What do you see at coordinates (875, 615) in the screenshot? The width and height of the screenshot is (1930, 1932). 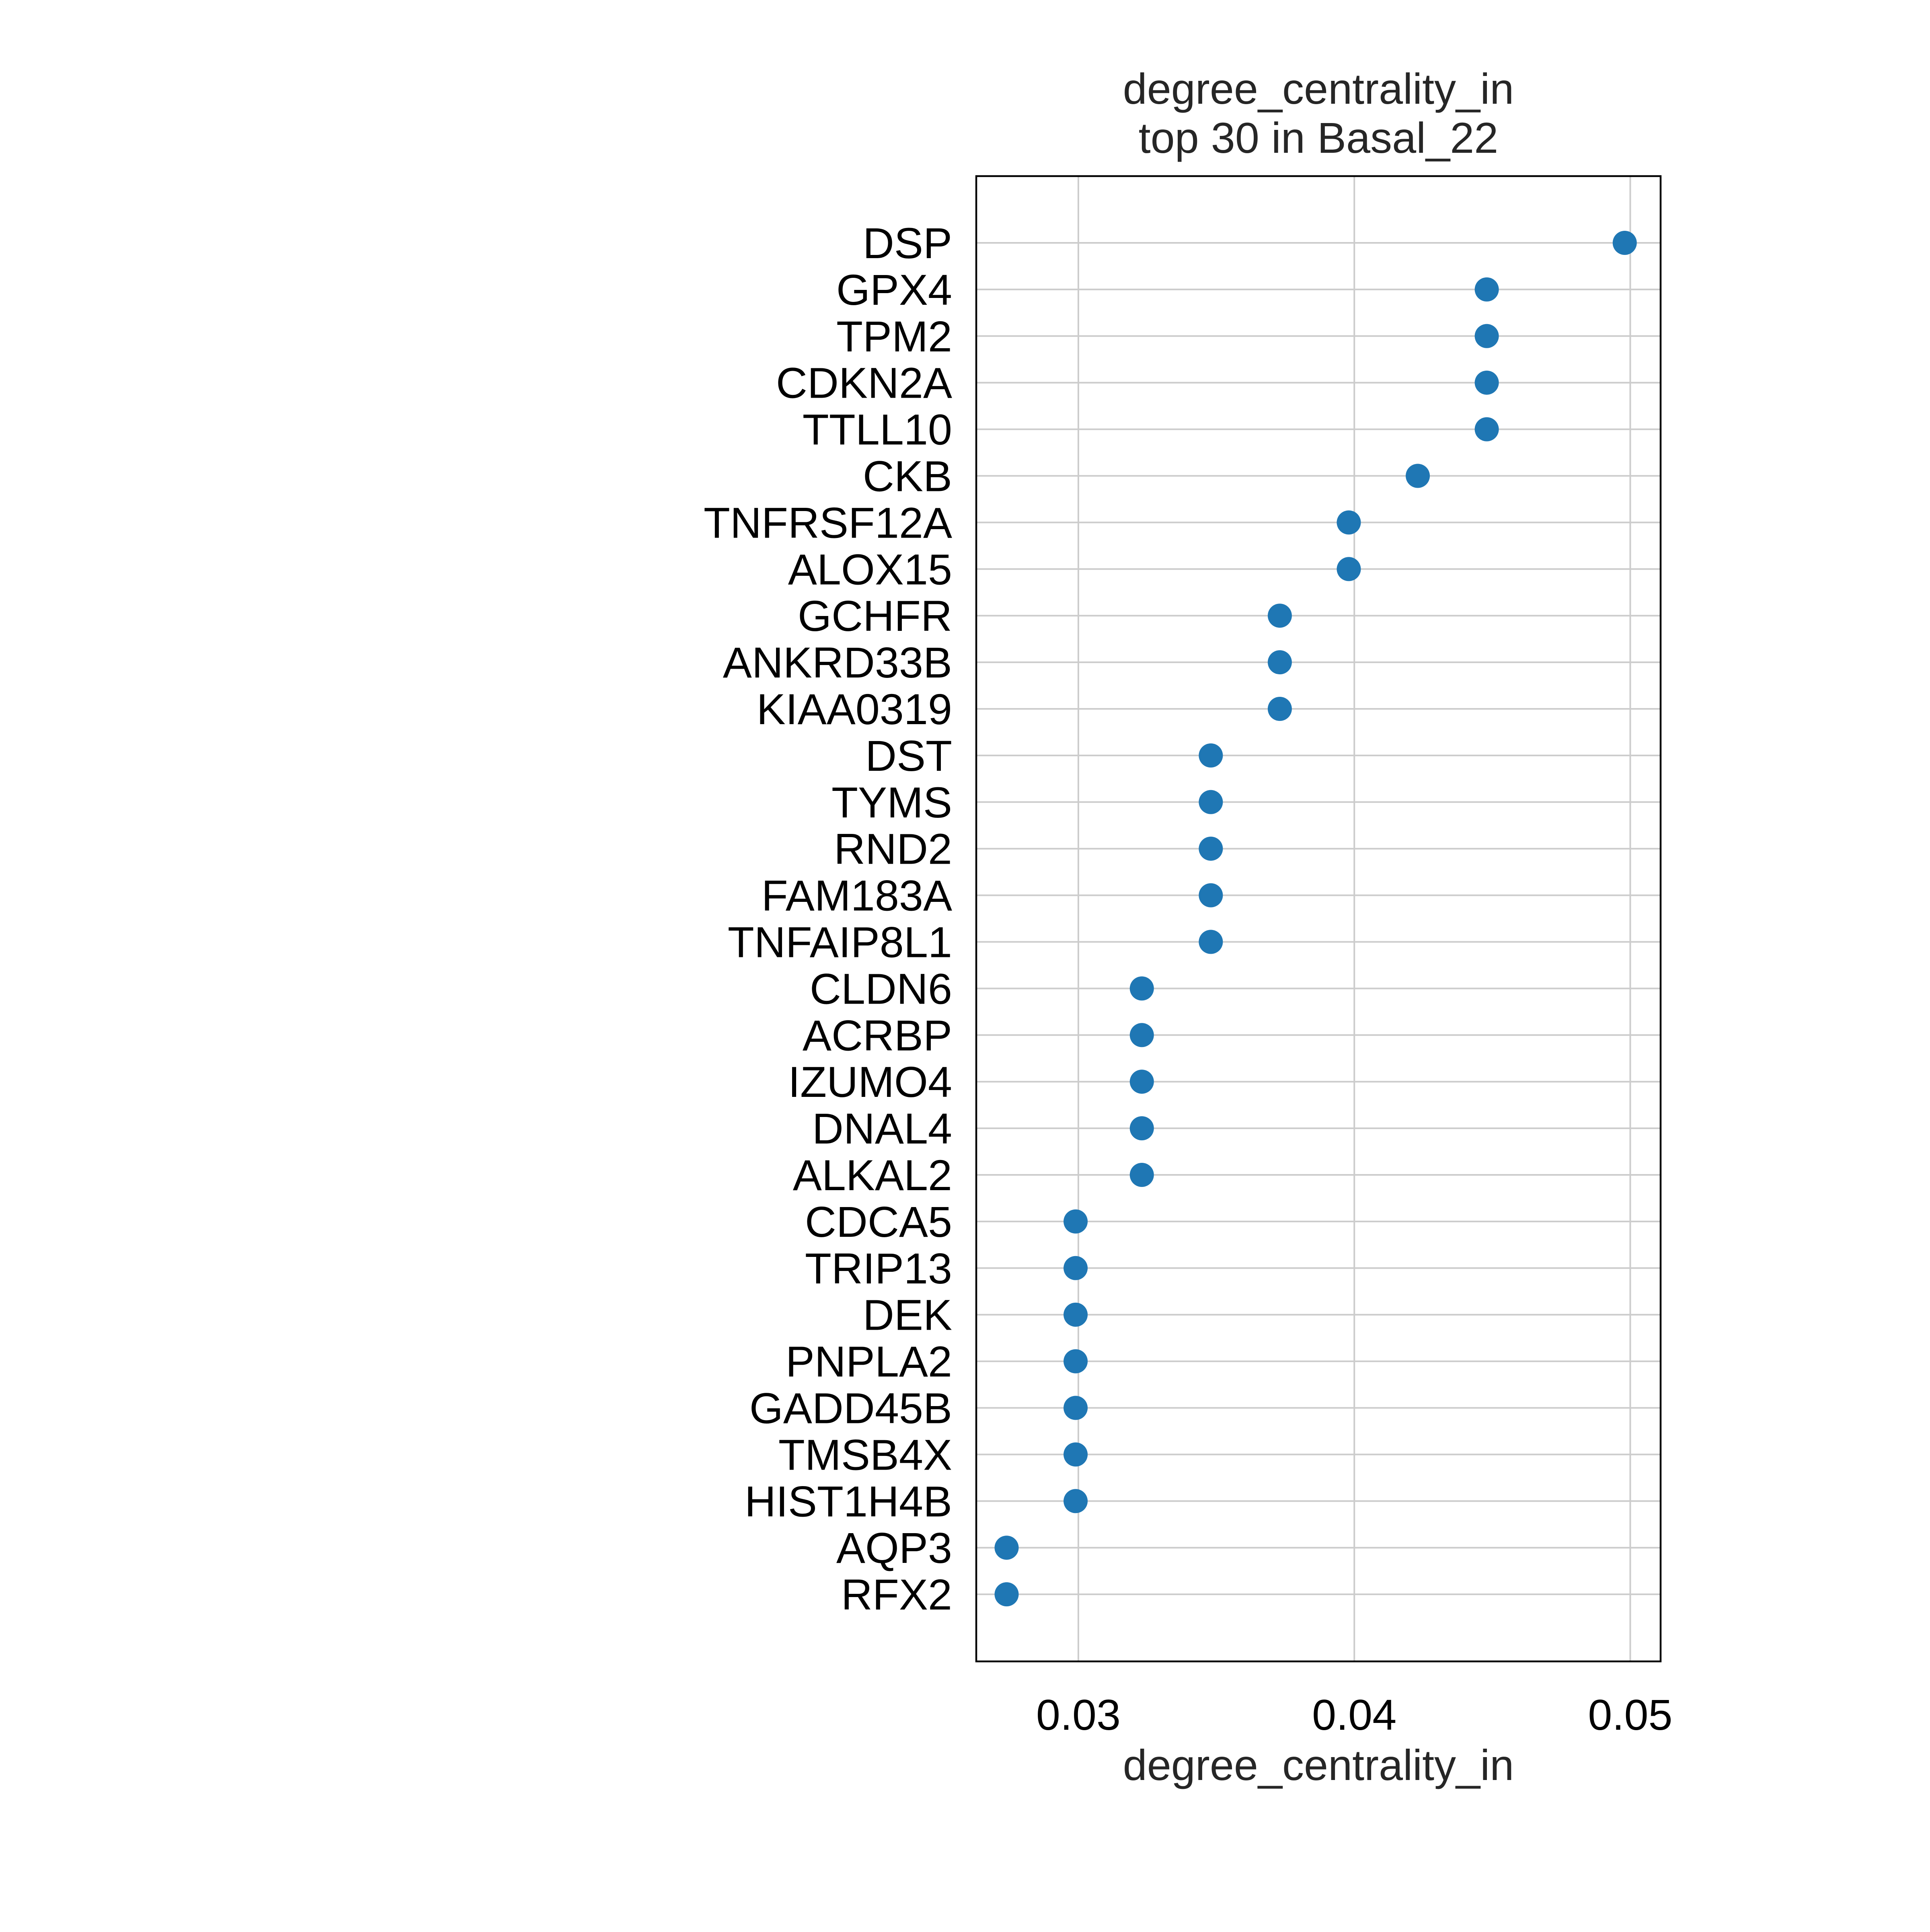 I see `y-tick-label: GCHFR` at bounding box center [875, 615].